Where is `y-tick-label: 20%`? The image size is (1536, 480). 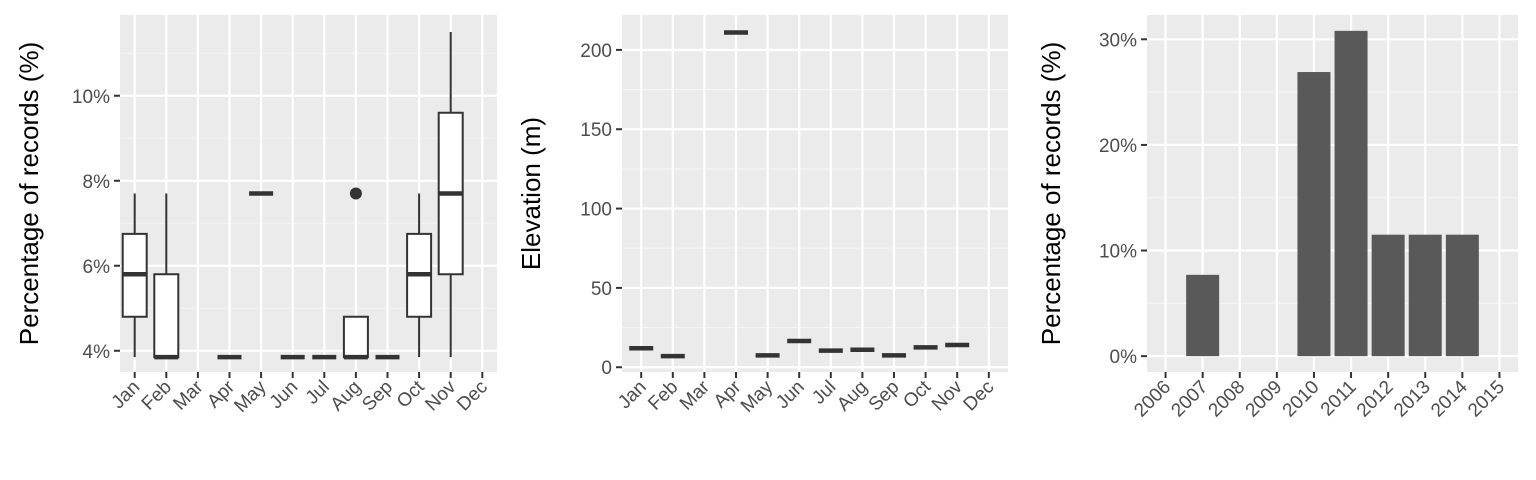 y-tick-label: 20% is located at coordinates (1118, 146).